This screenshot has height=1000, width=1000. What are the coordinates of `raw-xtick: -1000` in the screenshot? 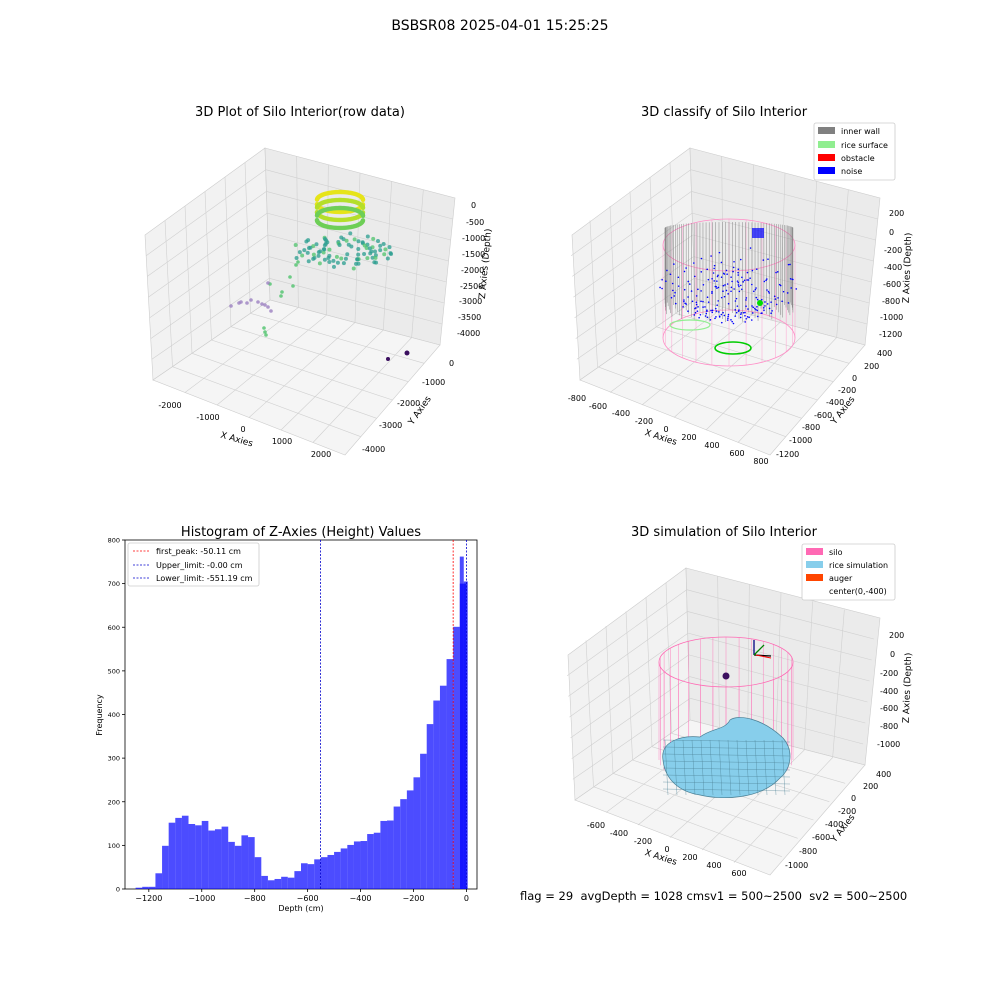 It's located at (207, 417).